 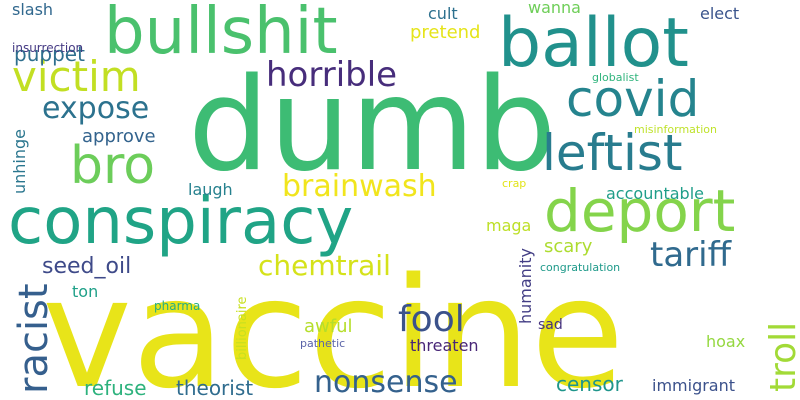 What do you see at coordinates (444, 345) in the screenshot?
I see `word-threaten: threaten` at bounding box center [444, 345].